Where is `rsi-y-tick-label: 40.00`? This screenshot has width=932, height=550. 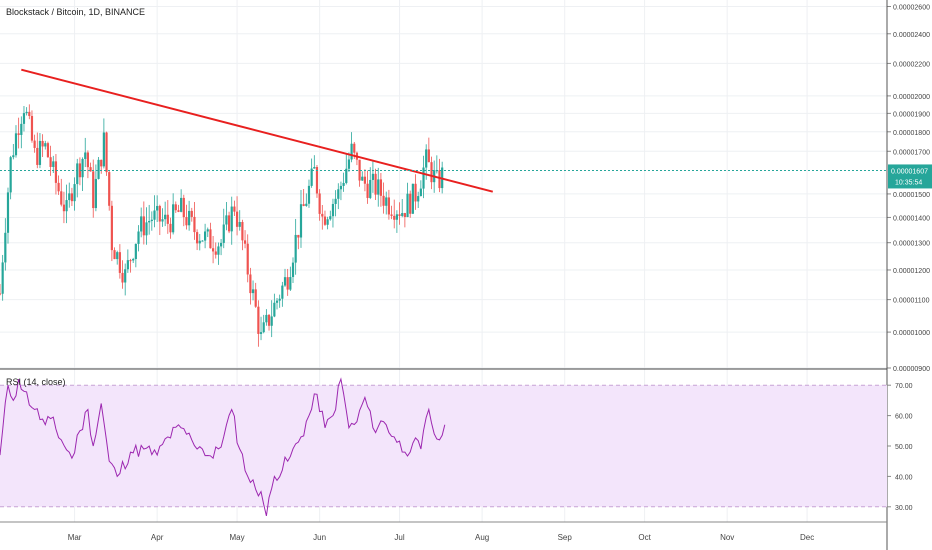 rsi-y-tick-label: 40.00 is located at coordinates (904, 477).